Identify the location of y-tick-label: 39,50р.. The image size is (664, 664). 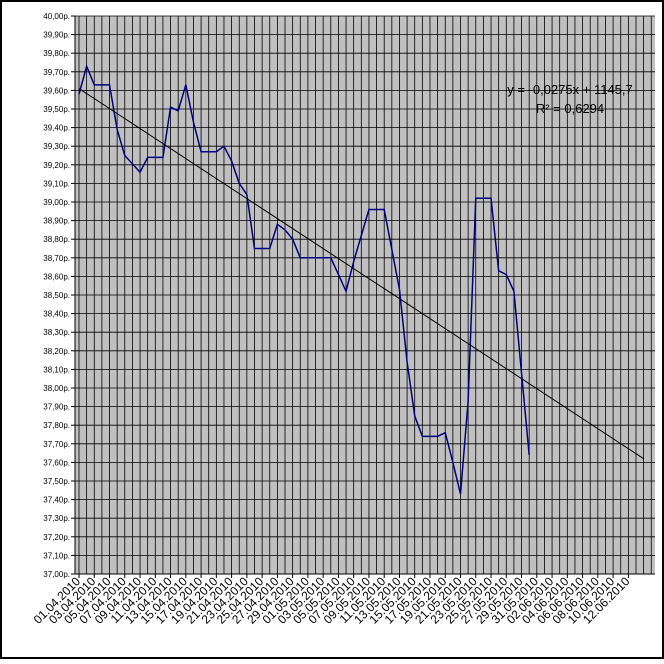
(56, 109).